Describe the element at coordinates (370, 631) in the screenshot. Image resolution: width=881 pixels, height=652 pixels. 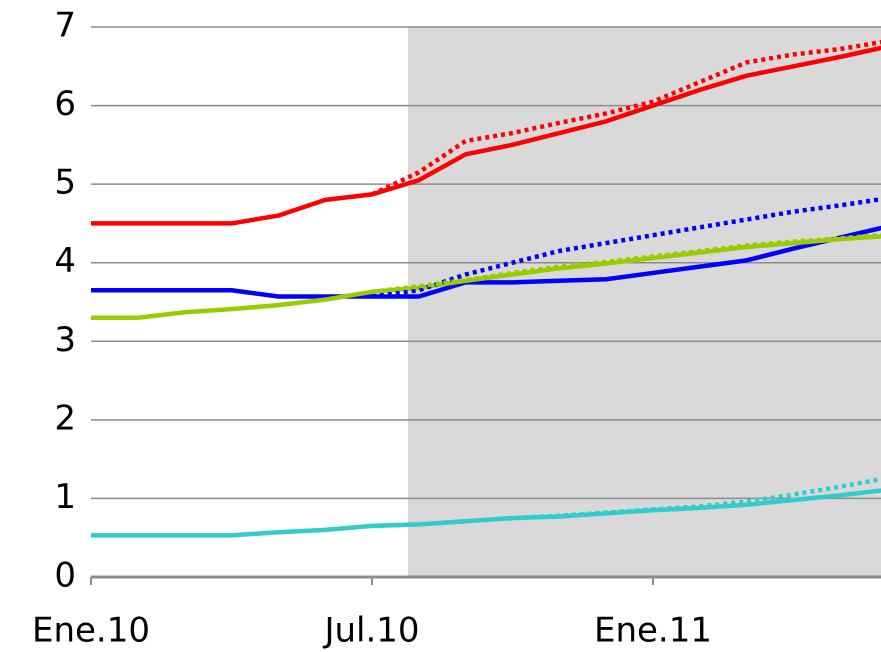
I see `x-tick-label: Jul.10` at that location.